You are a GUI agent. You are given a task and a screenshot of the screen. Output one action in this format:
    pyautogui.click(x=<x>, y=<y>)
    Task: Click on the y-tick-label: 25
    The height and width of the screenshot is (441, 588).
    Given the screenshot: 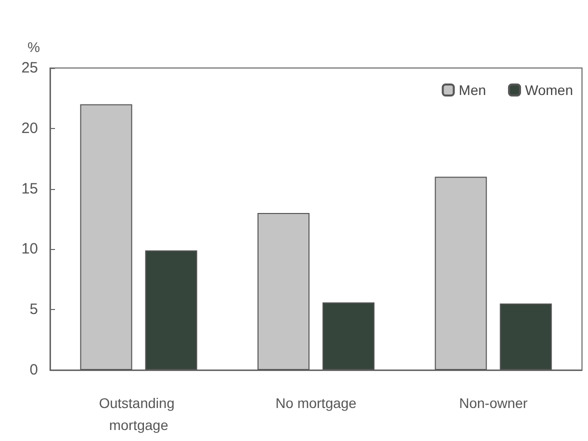 What is the action you would take?
    pyautogui.click(x=29, y=68)
    